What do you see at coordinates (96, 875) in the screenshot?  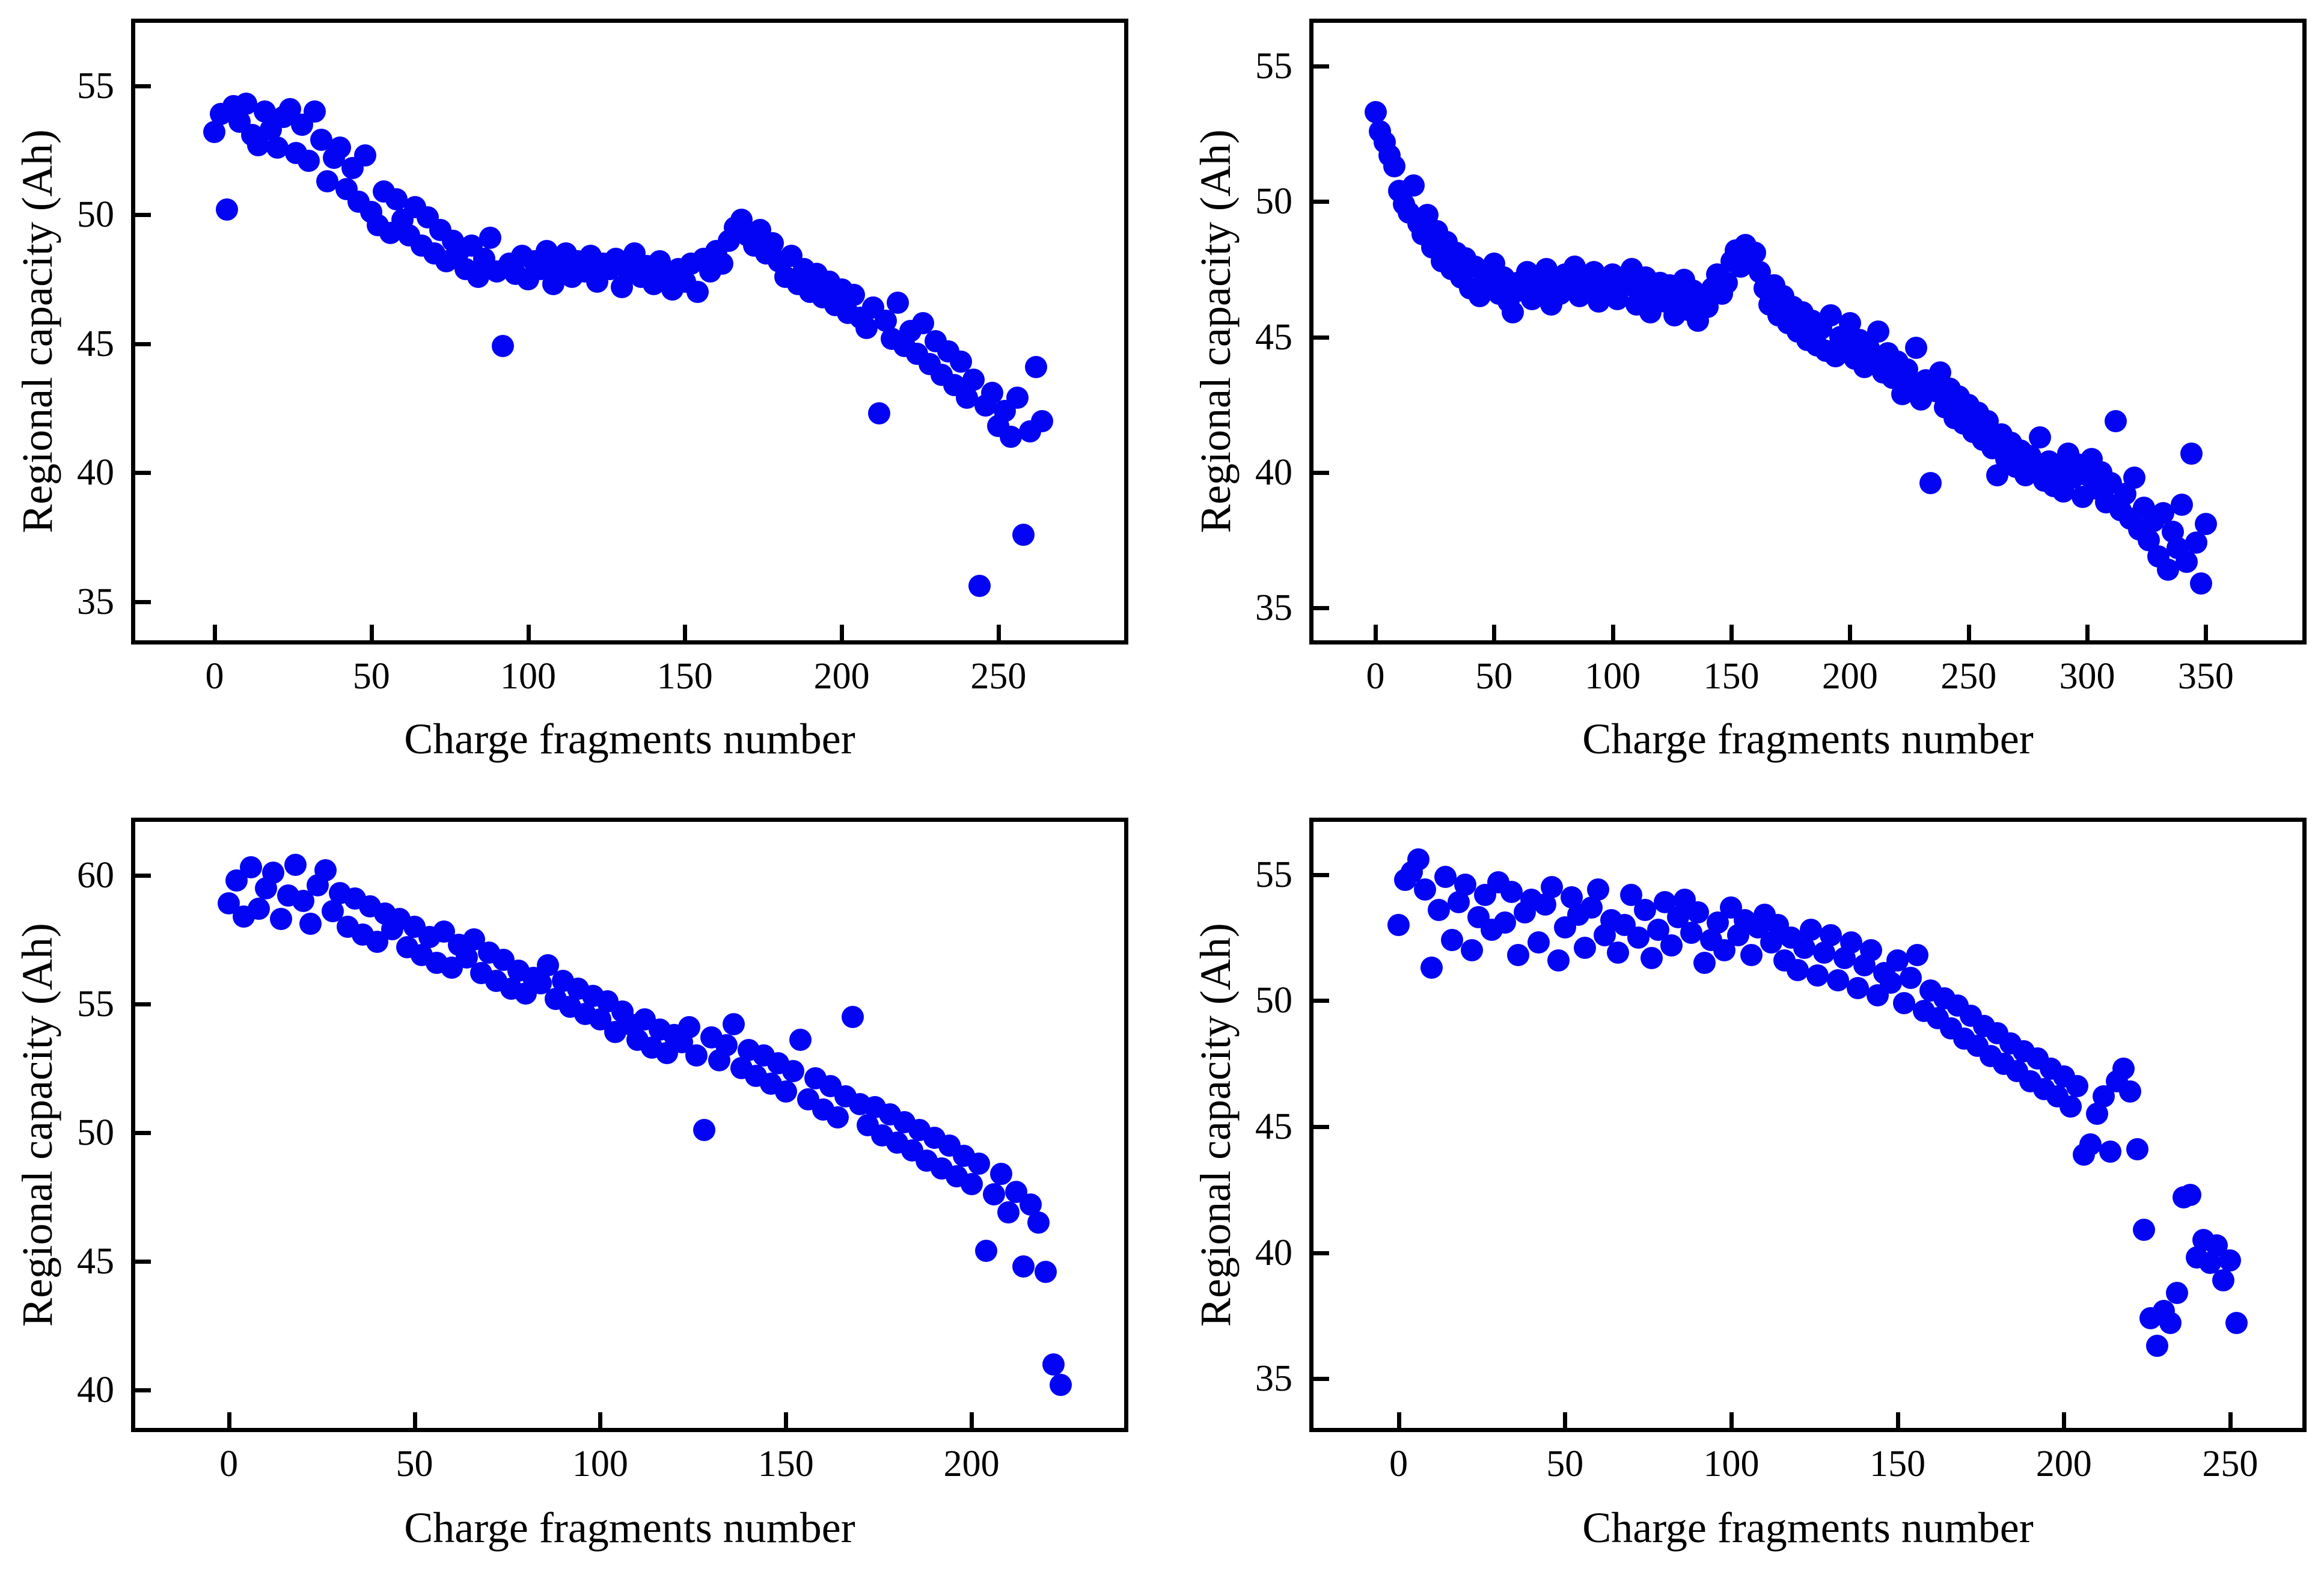 I see `y-tick-label: 60` at bounding box center [96, 875].